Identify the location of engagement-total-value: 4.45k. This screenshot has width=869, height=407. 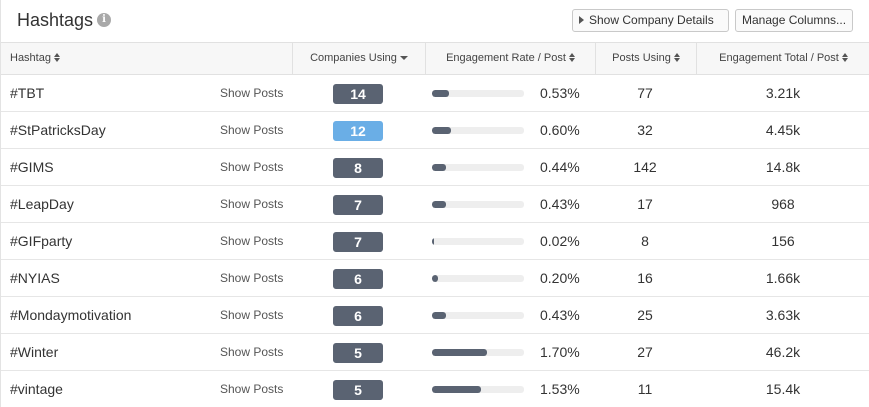
(783, 130).